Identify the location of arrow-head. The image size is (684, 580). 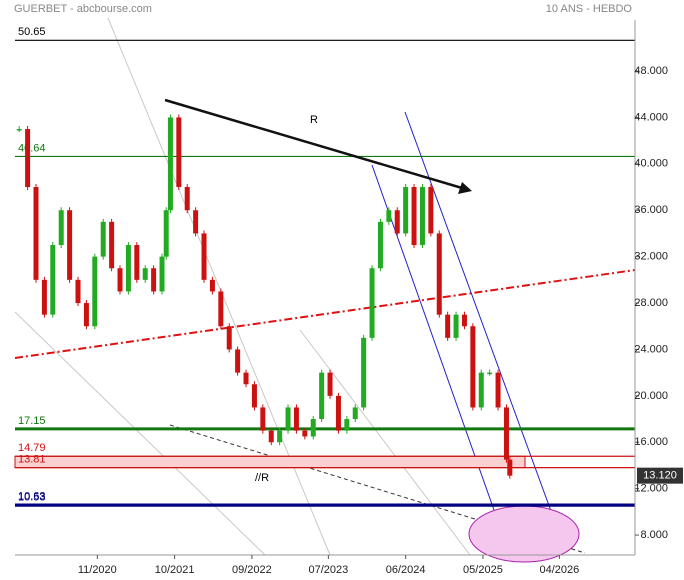
(465, 188).